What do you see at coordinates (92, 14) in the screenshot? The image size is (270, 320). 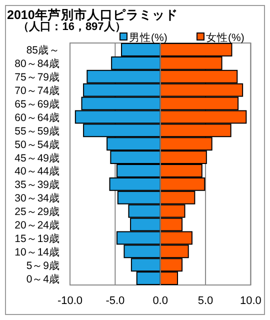 I see `chart-title: 2010年芦別市人口ピラミッド` at bounding box center [92, 14].